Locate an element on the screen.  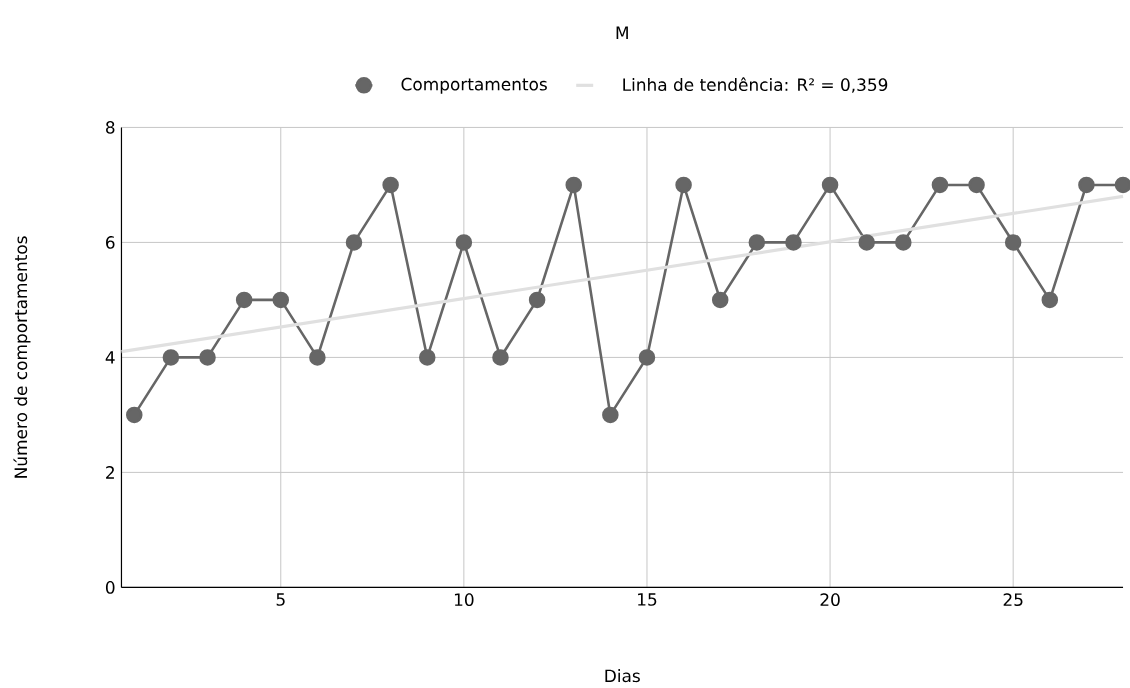
x-tick-label: 10 is located at coordinates (464, 600).